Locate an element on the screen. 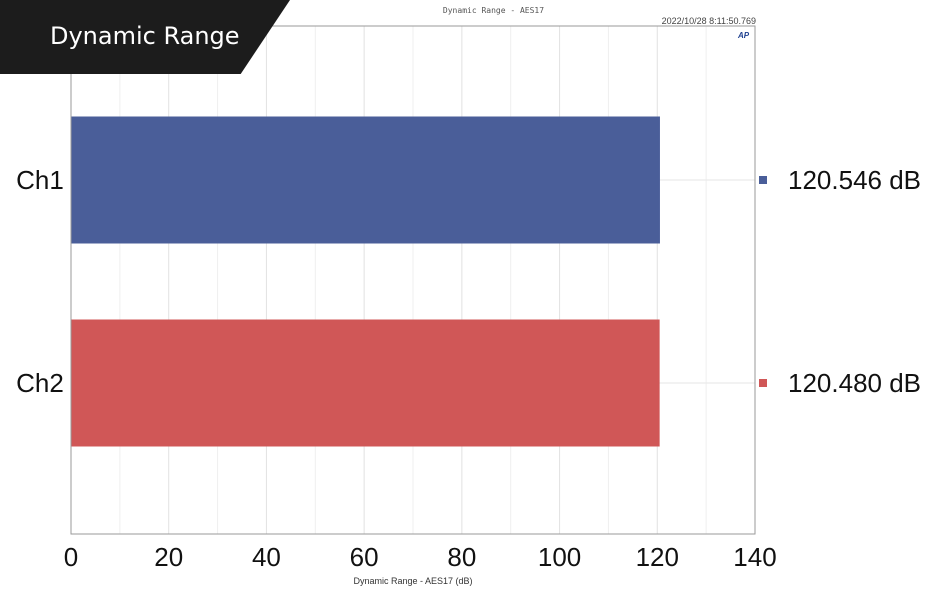 This screenshot has height=600, width=947. graph-title: Dynamic Range - AES17 is located at coordinates (493, 10).